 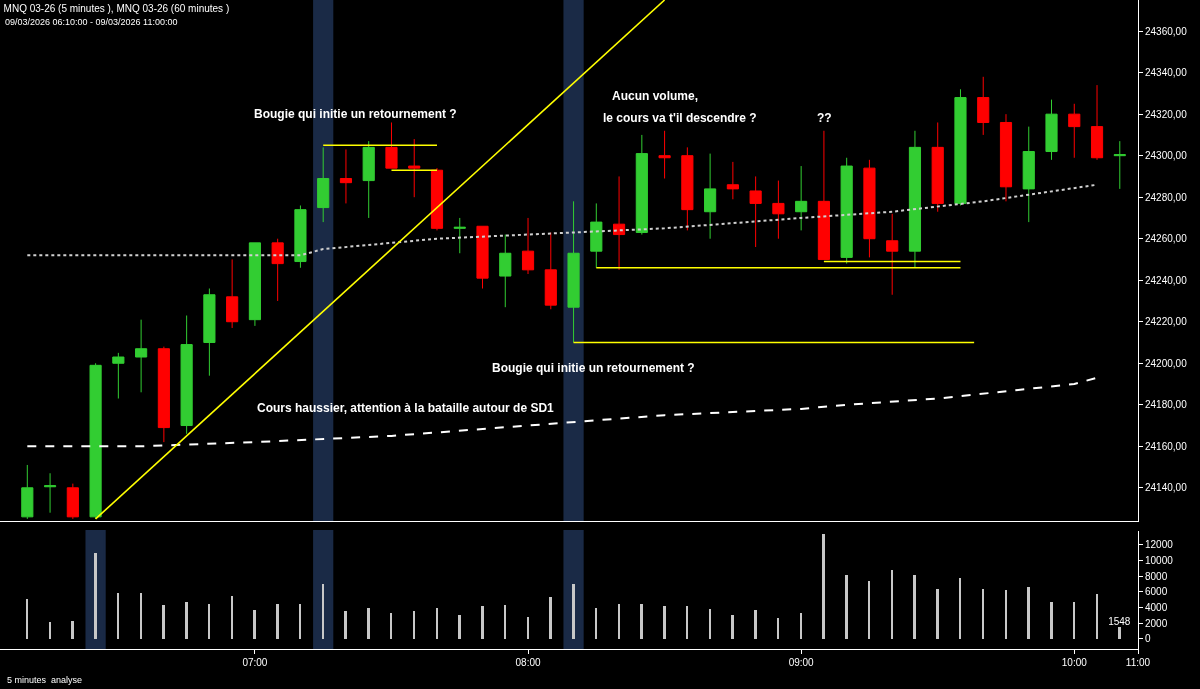 I want to click on y-tick-label: 24260,00, so click(x=1166, y=239).